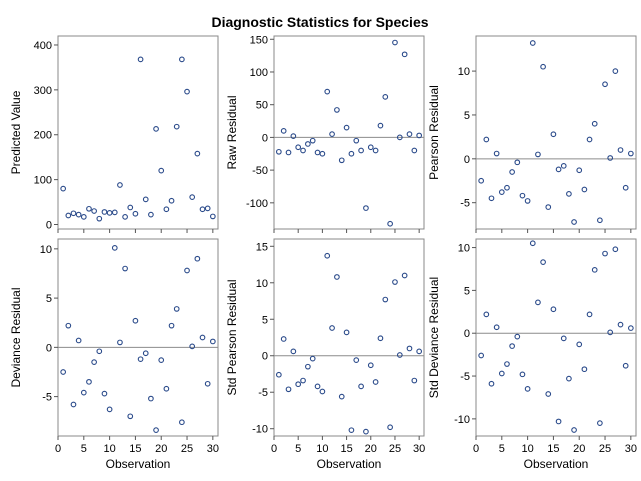  Describe the element at coordinates (262, 247) in the screenshot. I see `y-tick-label: 15` at that location.